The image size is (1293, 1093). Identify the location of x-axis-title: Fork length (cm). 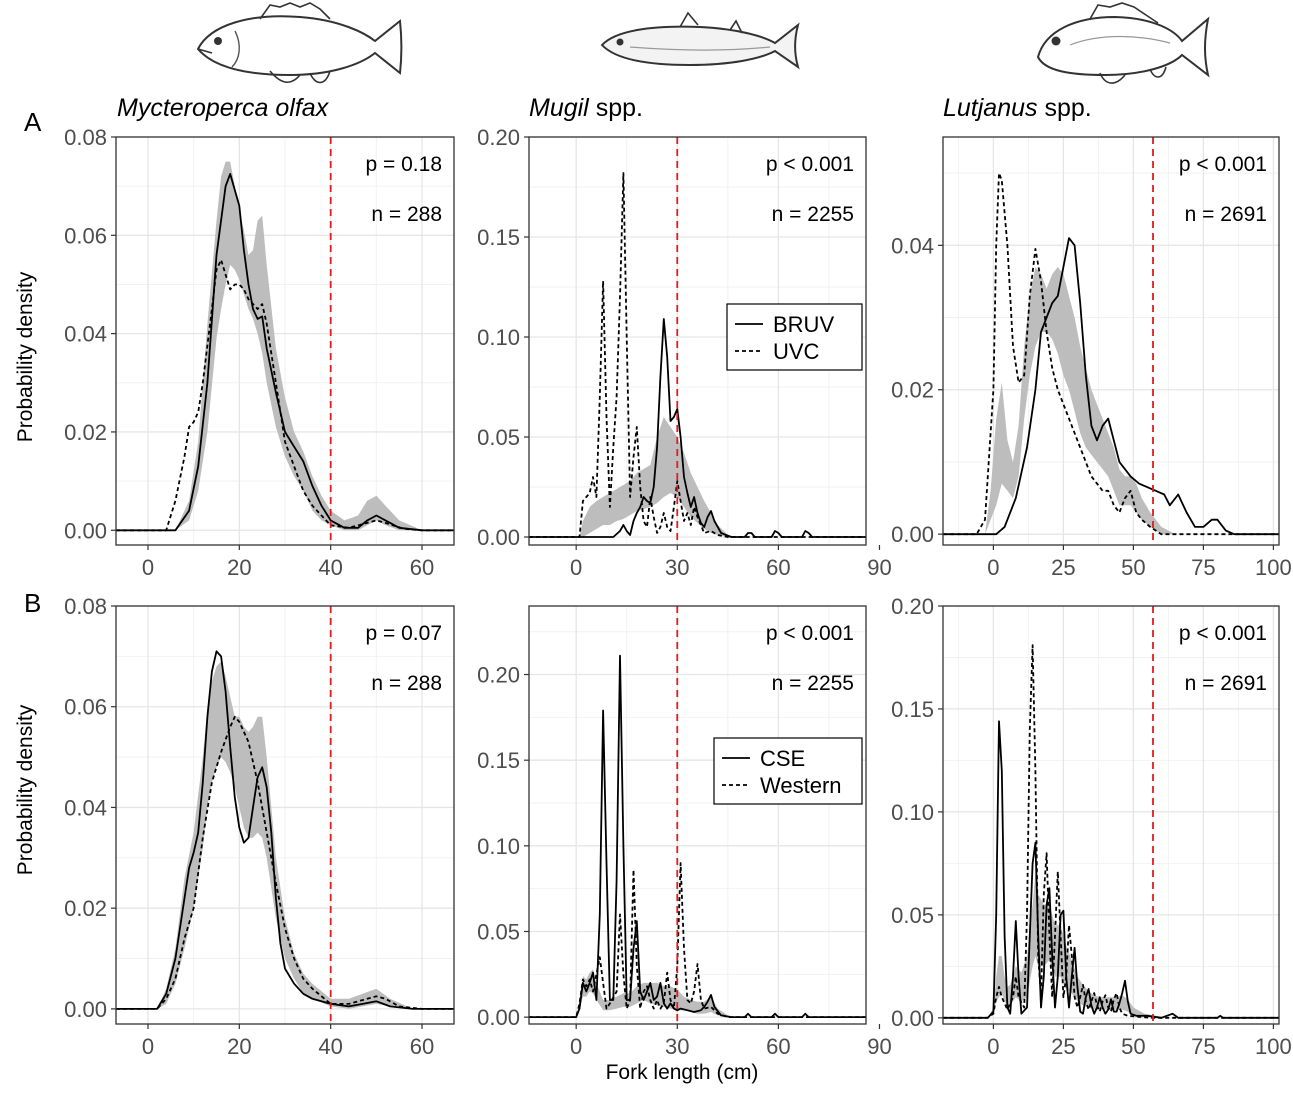
(682, 1072).